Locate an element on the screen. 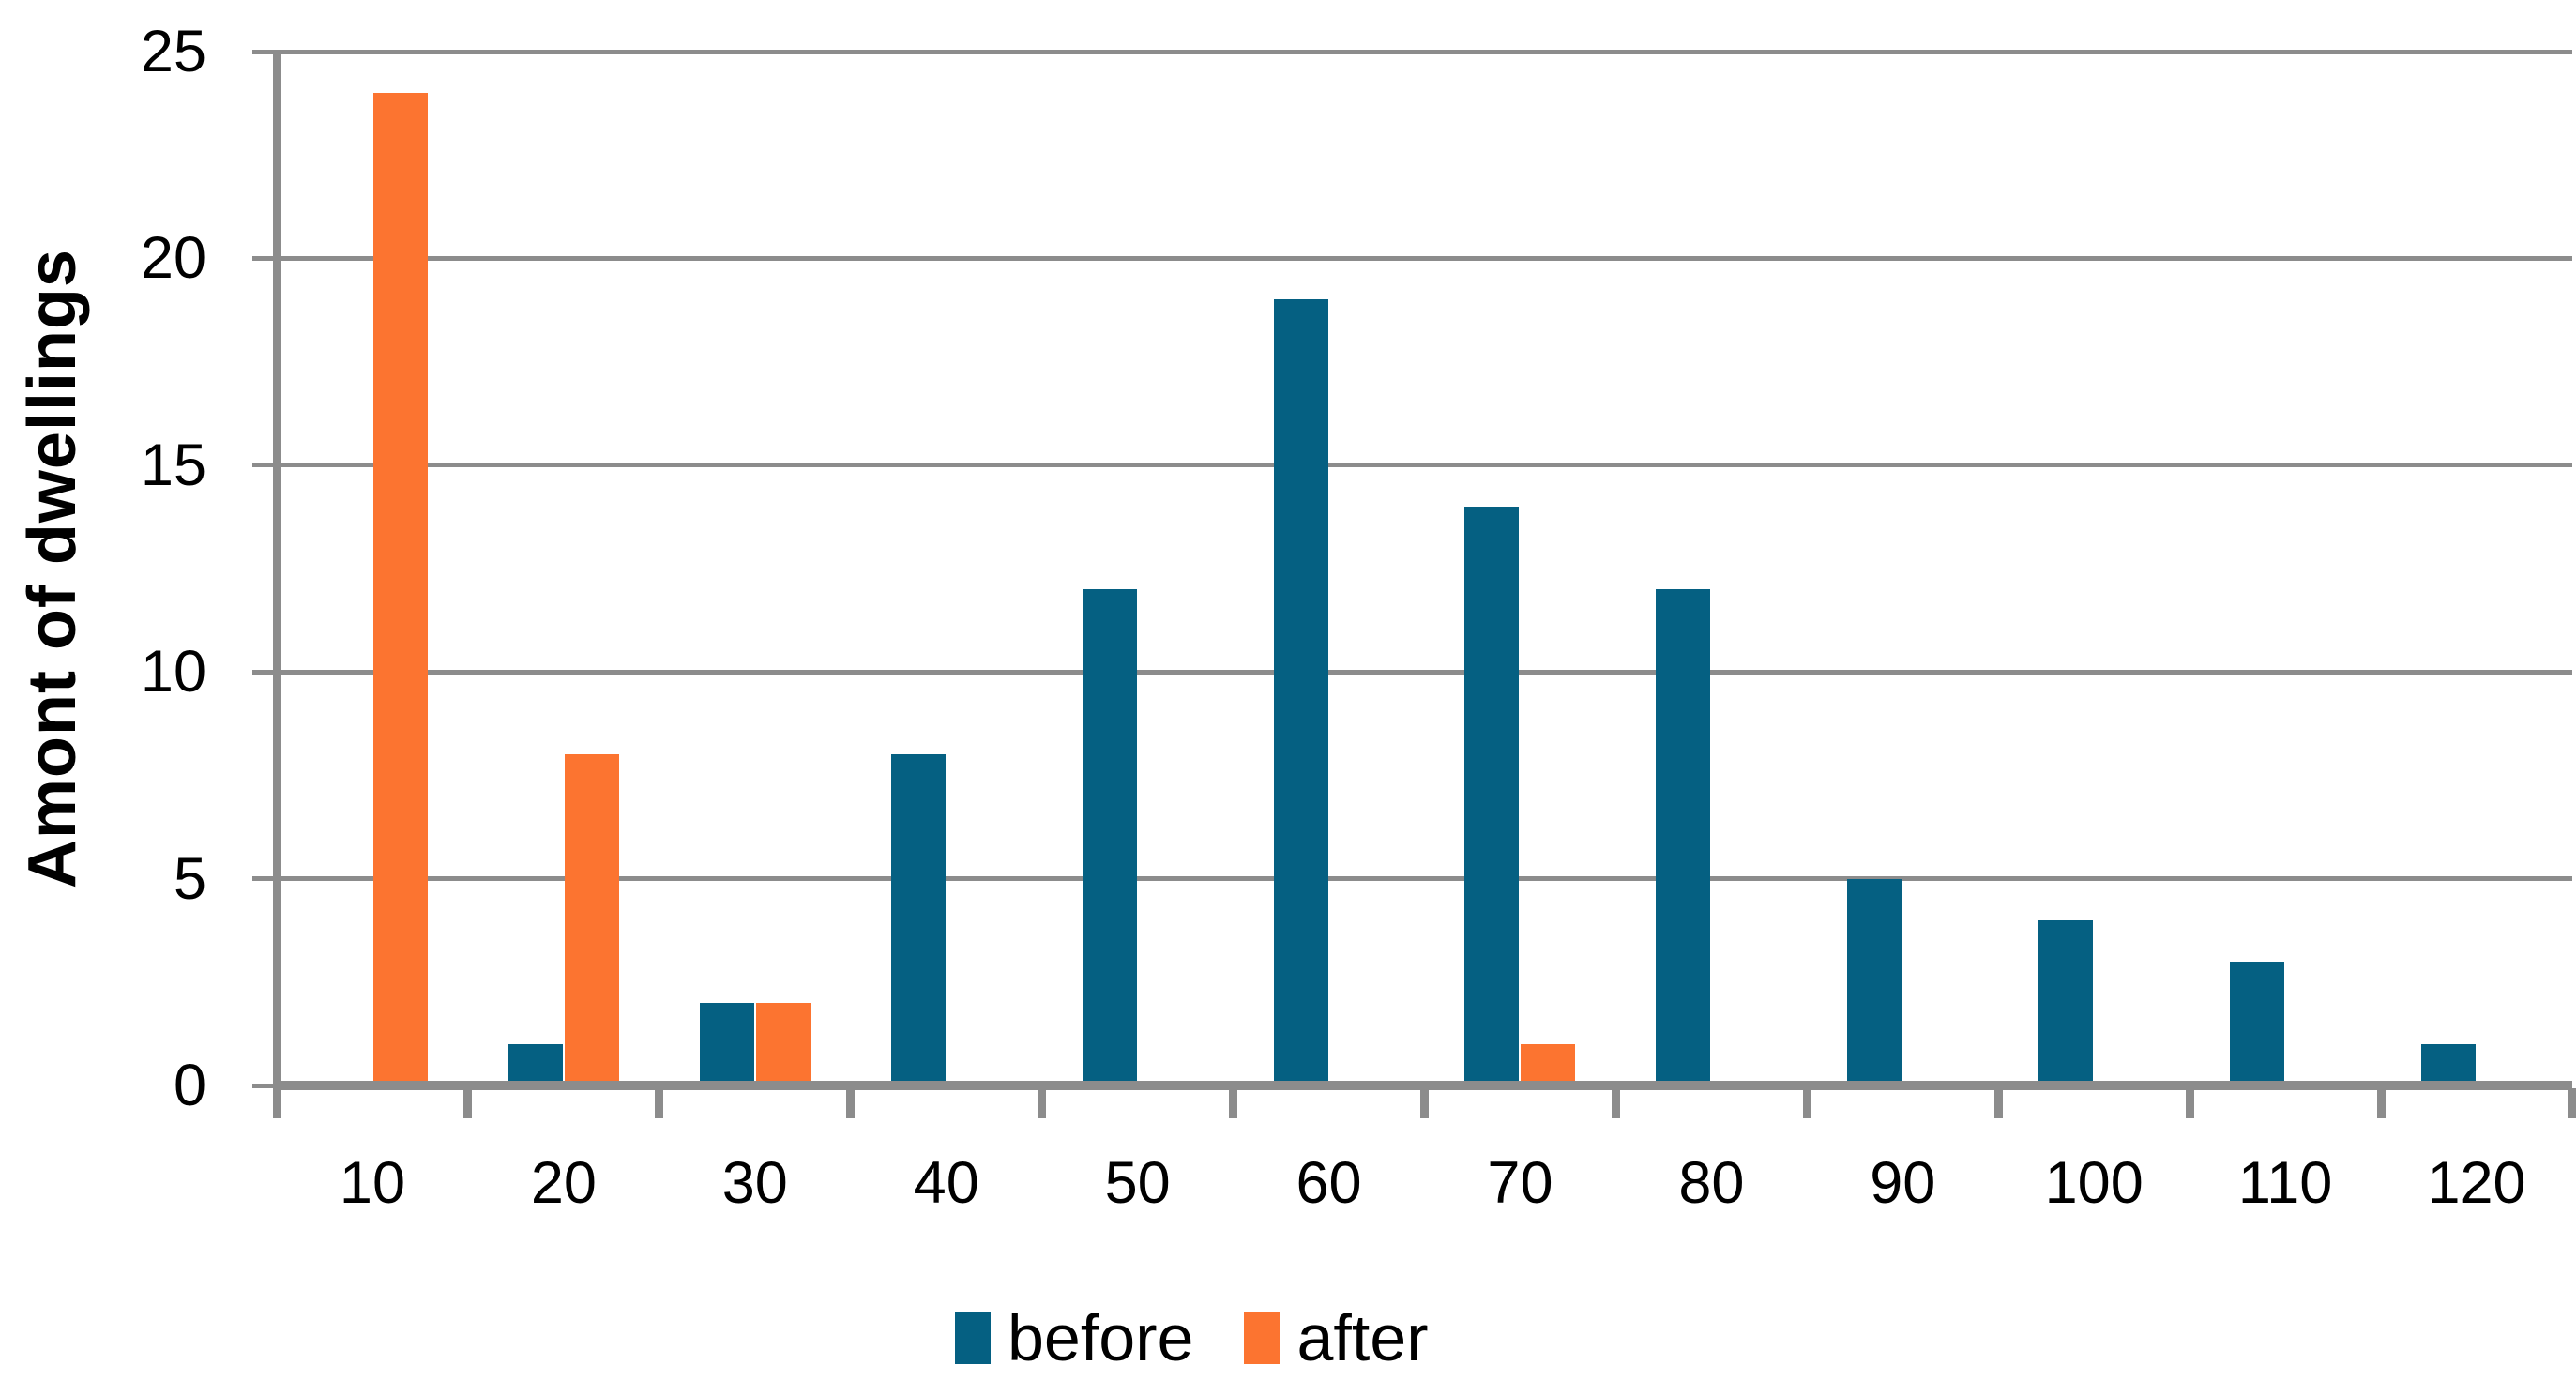  x-tick-label: 90 is located at coordinates (1903, 1183).